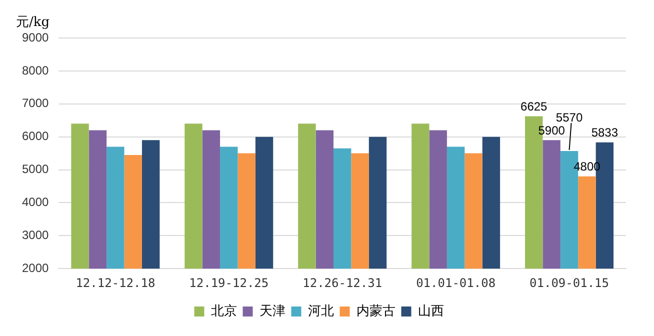 This screenshot has height=336, width=654. Describe the element at coordinates (431, 311) in the screenshot. I see `legend-label: 山西` at that location.